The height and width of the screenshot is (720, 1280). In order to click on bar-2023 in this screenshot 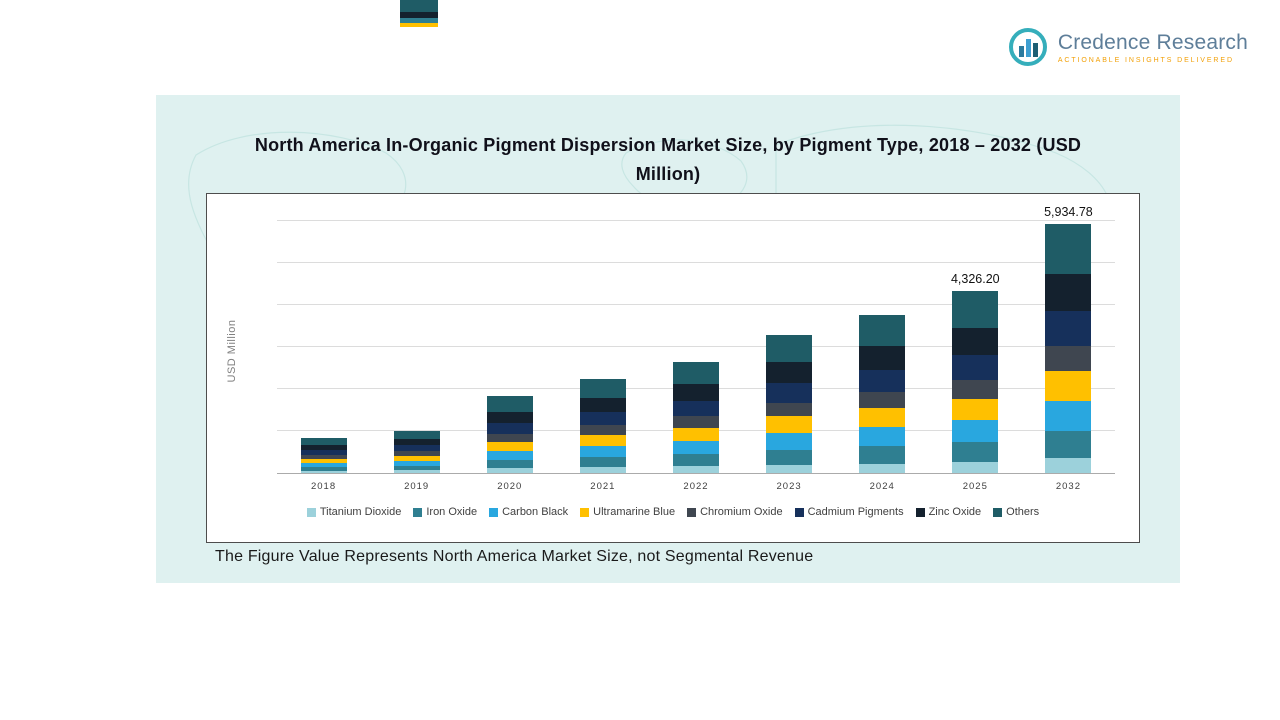, I will do `click(789, 403)`.